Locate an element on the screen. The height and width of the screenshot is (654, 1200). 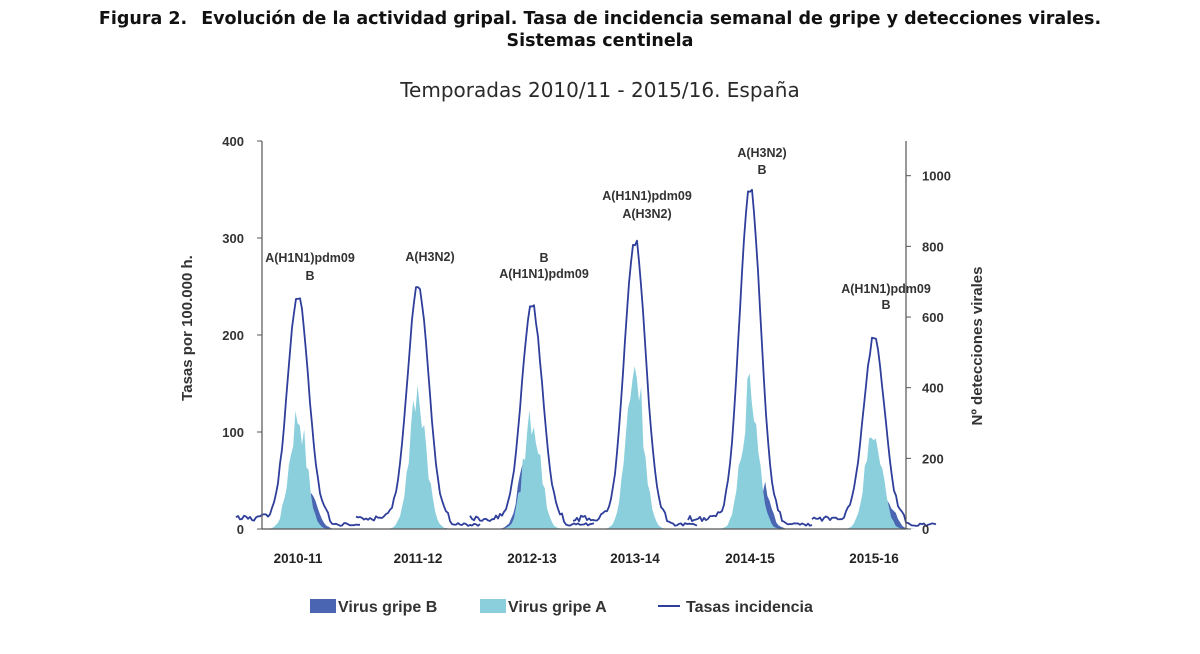
y-tick-label: 200 is located at coordinates (233, 335).